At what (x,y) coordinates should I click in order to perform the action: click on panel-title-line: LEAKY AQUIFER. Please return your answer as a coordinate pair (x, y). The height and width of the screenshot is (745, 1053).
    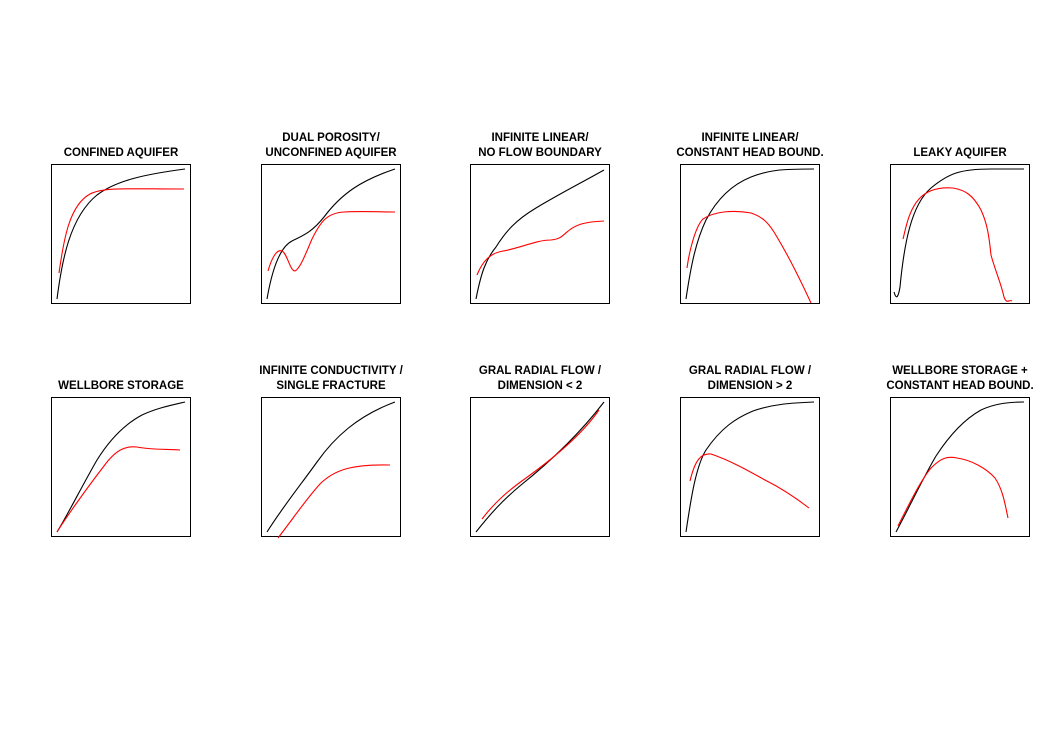
    Looking at the image, I should click on (960, 153).